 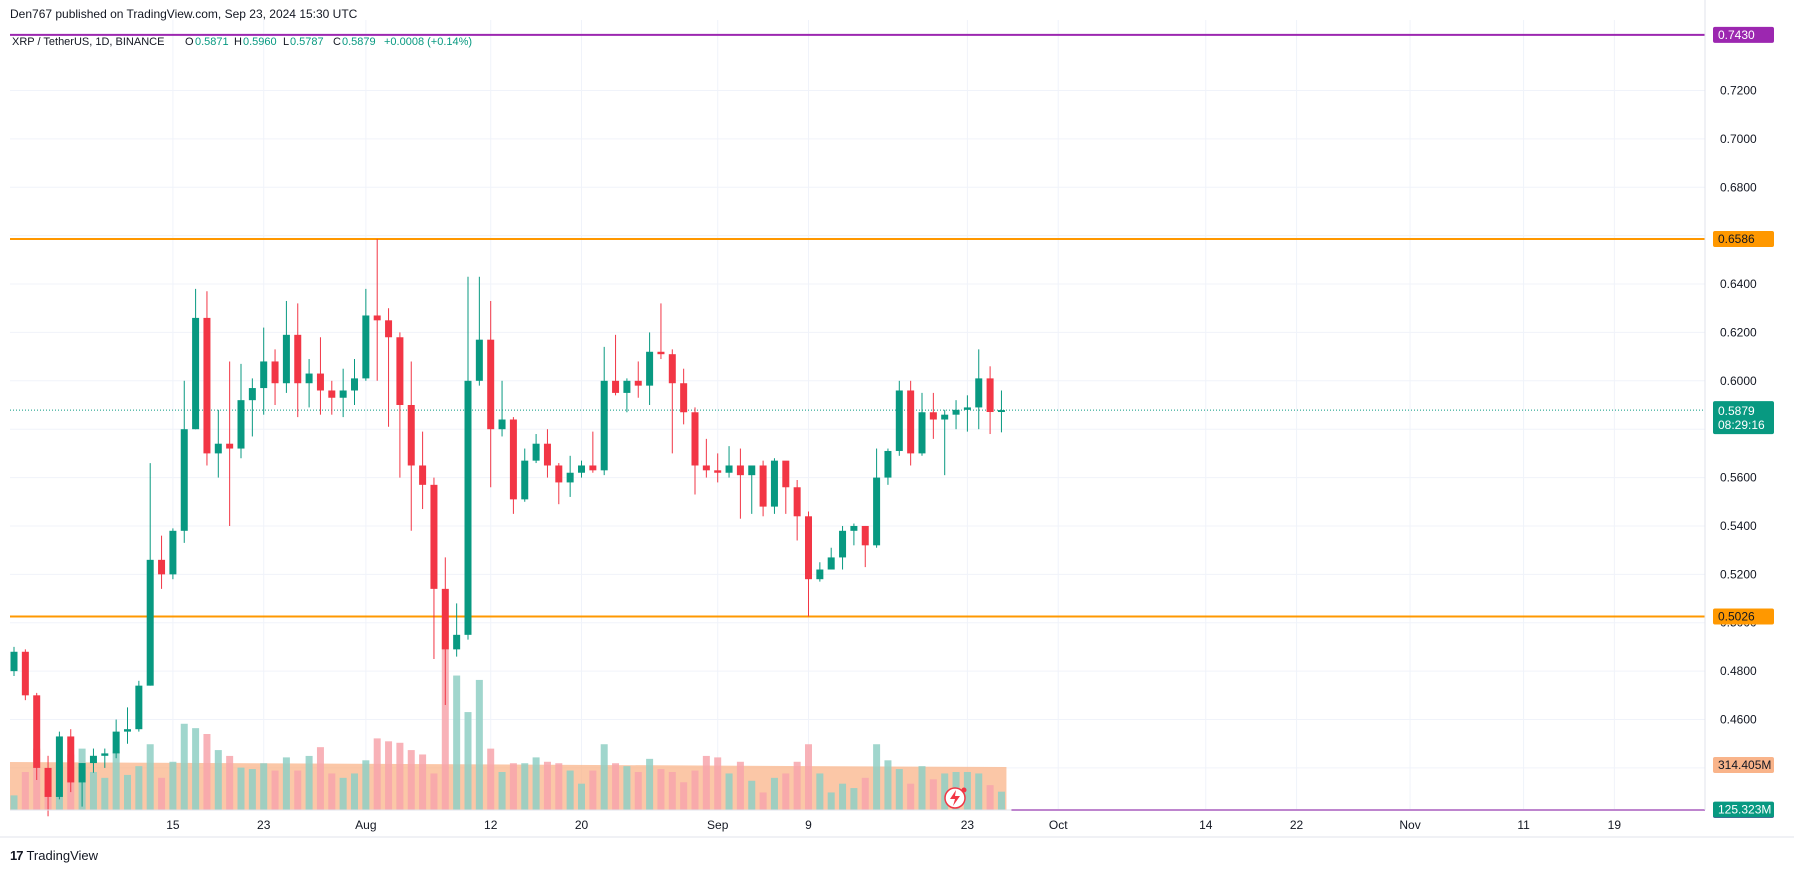 What do you see at coordinates (582, 825) in the screenshot?
I see `x-tick-label: 20` at bounding box center [582, 825].